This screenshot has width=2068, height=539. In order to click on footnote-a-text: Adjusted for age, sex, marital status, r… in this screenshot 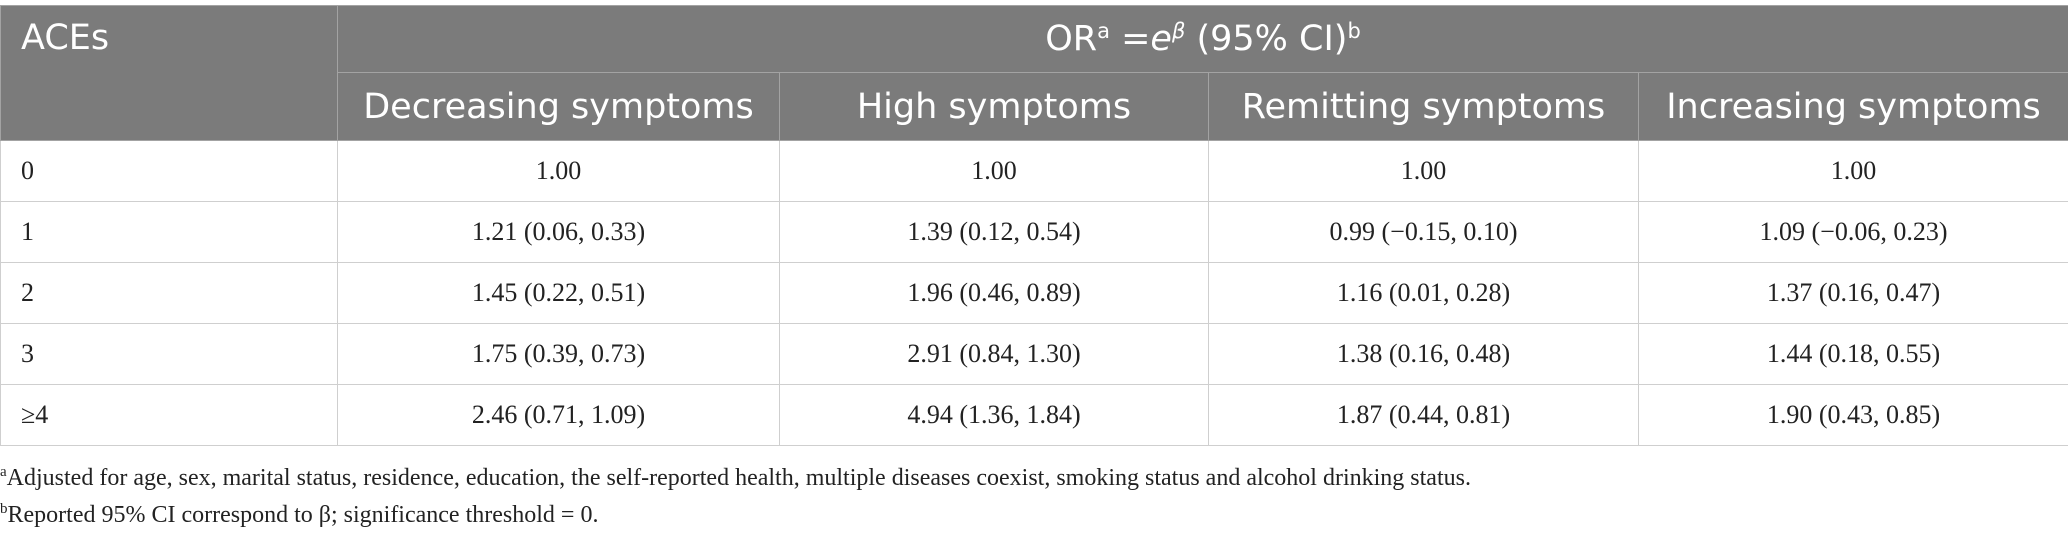, I will do `click(738, 478)`.